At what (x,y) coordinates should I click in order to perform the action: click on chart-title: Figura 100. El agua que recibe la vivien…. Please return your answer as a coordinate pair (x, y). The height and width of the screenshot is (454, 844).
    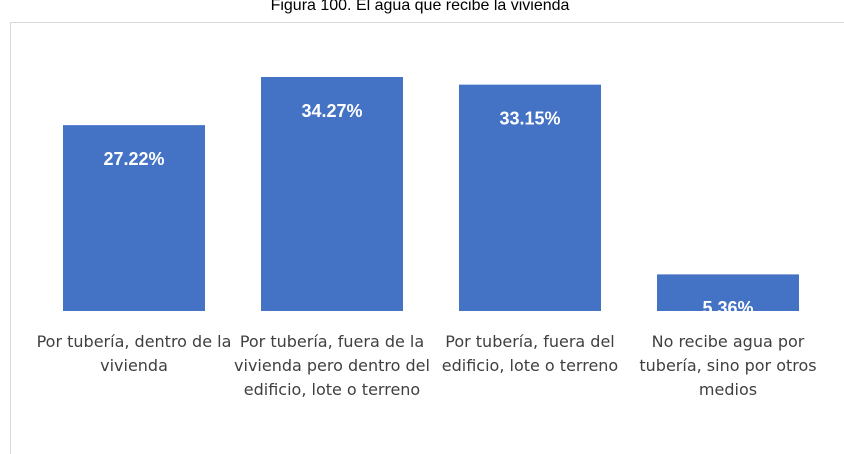
    Looking at the image, I should click on (420, 7).